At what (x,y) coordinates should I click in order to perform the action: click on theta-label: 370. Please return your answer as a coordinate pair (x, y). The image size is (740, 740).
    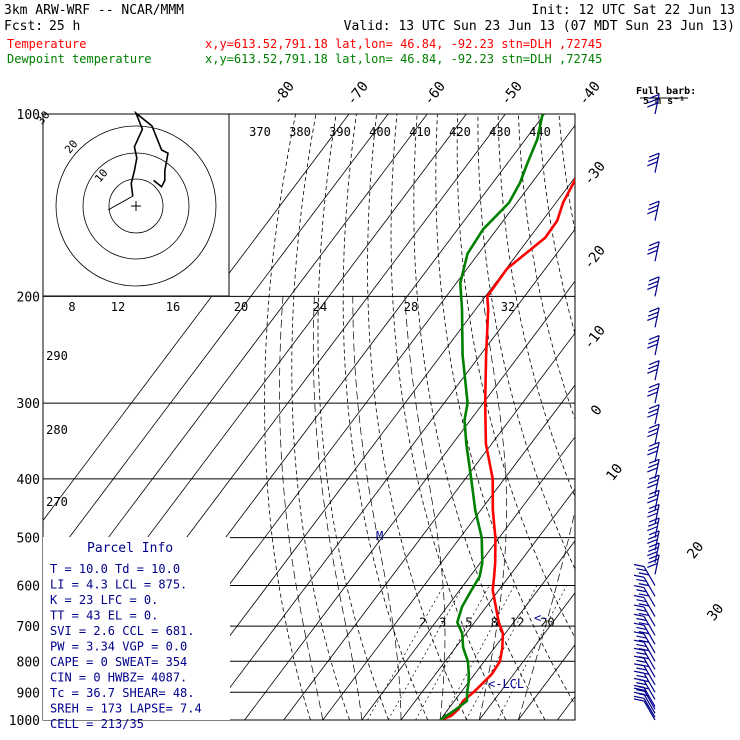
    Looking at the image, I should click on (260, 132).